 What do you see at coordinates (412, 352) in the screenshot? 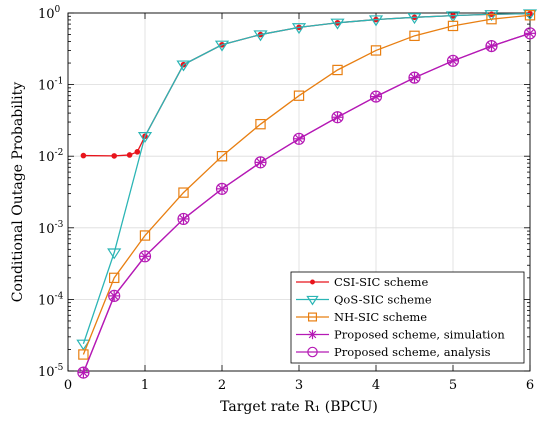
I see `legend-label: Proposed scheme, analysis` at bounding box center [412, 352].